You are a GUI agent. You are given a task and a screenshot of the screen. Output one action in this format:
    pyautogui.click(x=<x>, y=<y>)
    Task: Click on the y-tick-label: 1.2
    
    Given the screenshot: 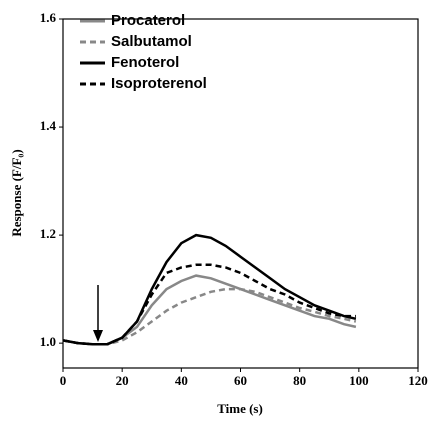 What is the action you would take?
    pyautogui.click(x=48, y=233)
    